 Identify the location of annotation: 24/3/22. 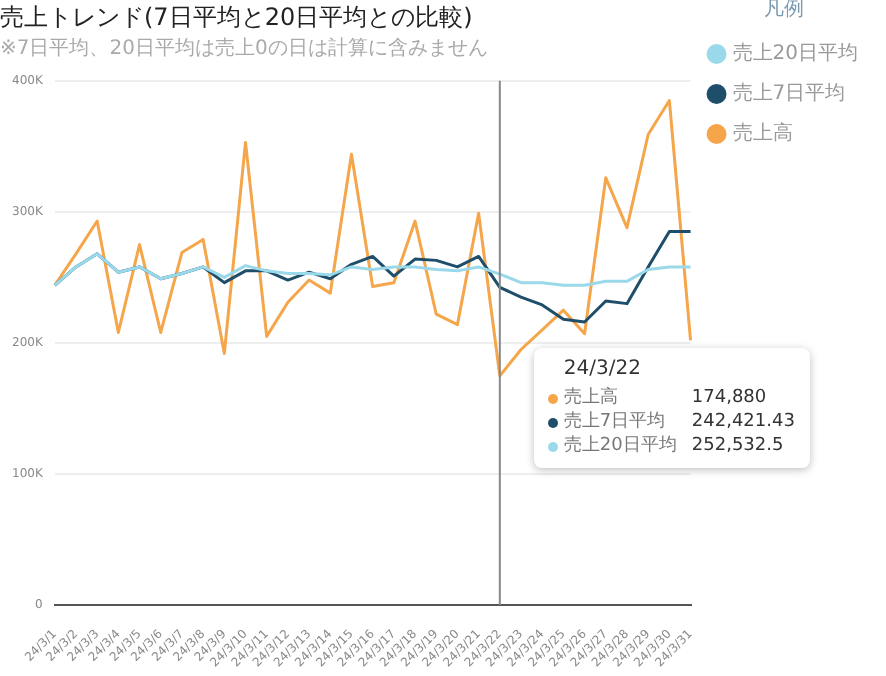
(602, 370).